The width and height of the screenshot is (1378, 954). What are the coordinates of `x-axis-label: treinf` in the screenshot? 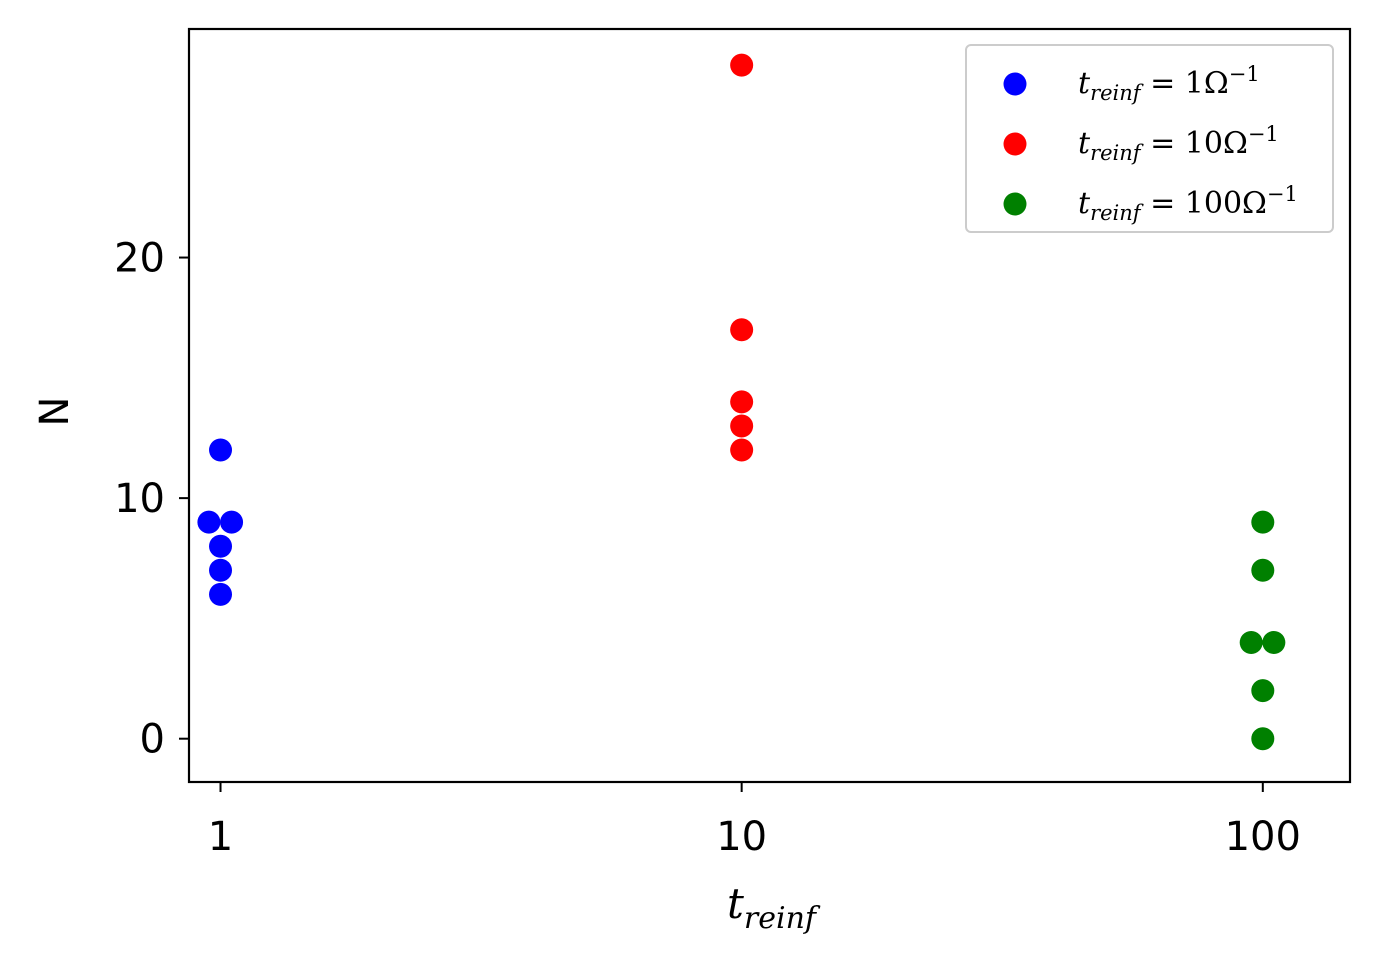 It's located at (774, 907).